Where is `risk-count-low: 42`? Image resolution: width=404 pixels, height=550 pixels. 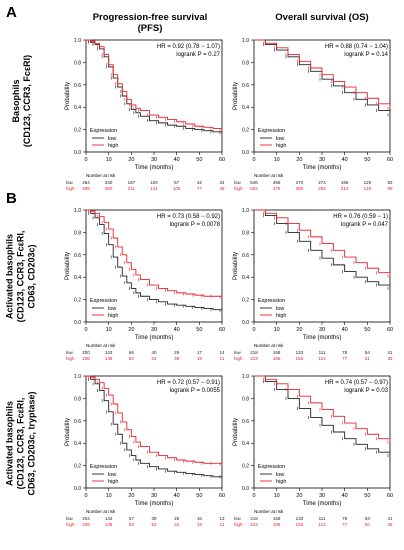
risk-count-low: 42 is located at coordinates (200, 182).